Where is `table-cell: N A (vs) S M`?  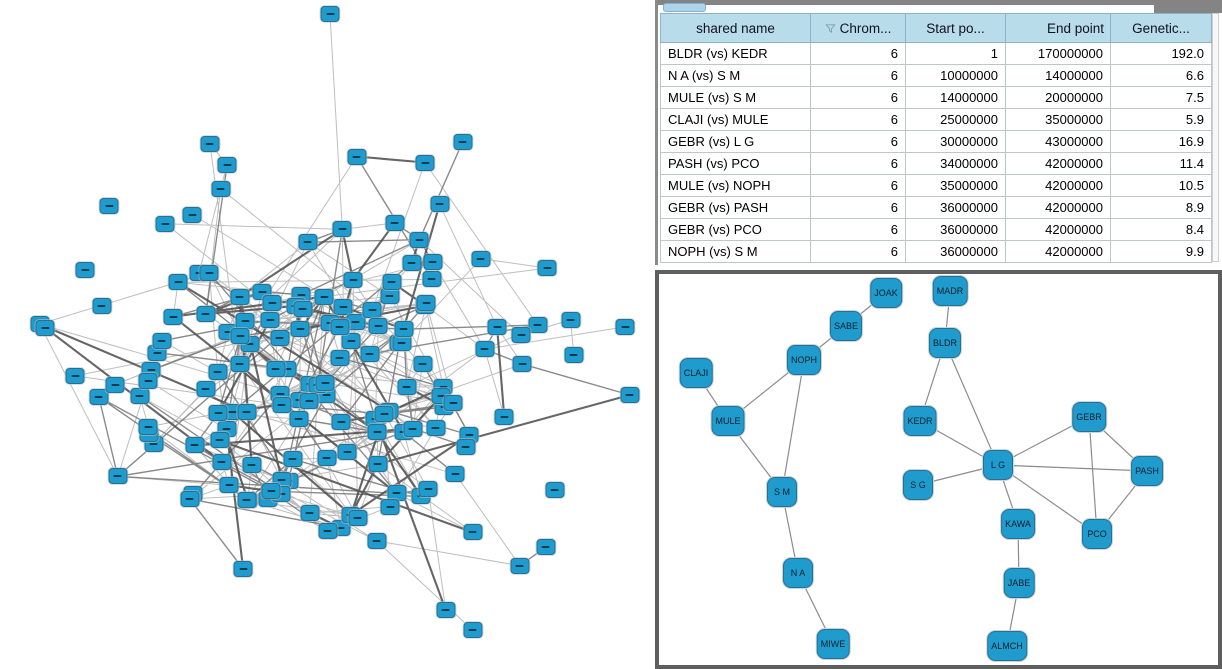
table-cell: N A (vs) S M is located at coordinates (735, 75).